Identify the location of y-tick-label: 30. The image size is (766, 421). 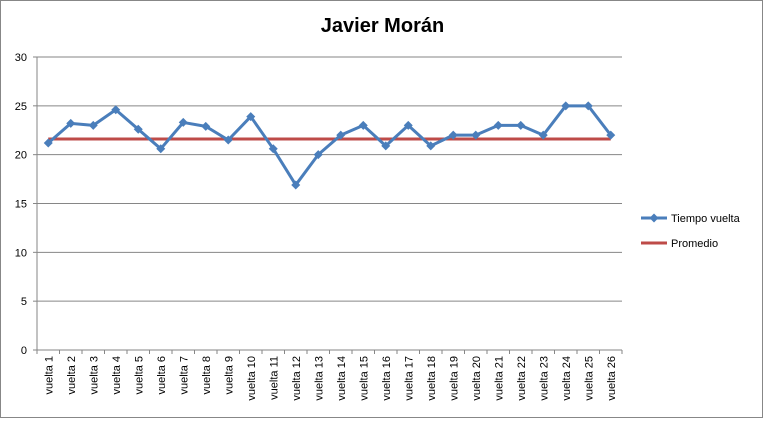
(21, 58).